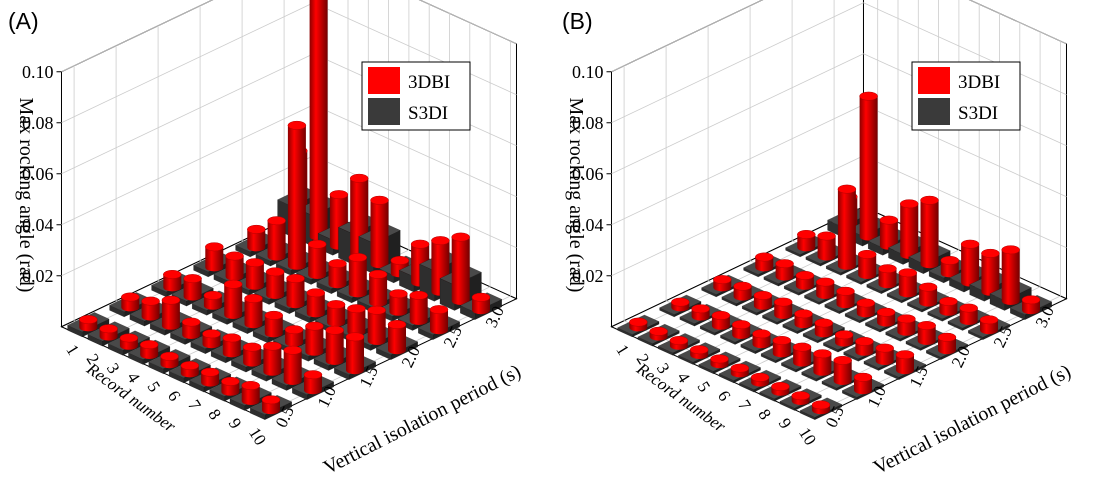 The image size is (1100, 486). What do you see at coordinates (704, 386) in the screenshot?
I see `record-tick-label: 5` at bounding box center [704, 386].